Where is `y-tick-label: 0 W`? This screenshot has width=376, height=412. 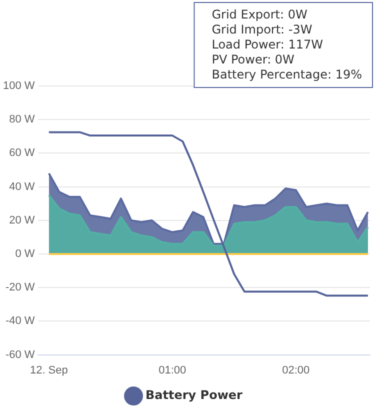 y-tick-label: 0 W is located at coordinates (25, 254).